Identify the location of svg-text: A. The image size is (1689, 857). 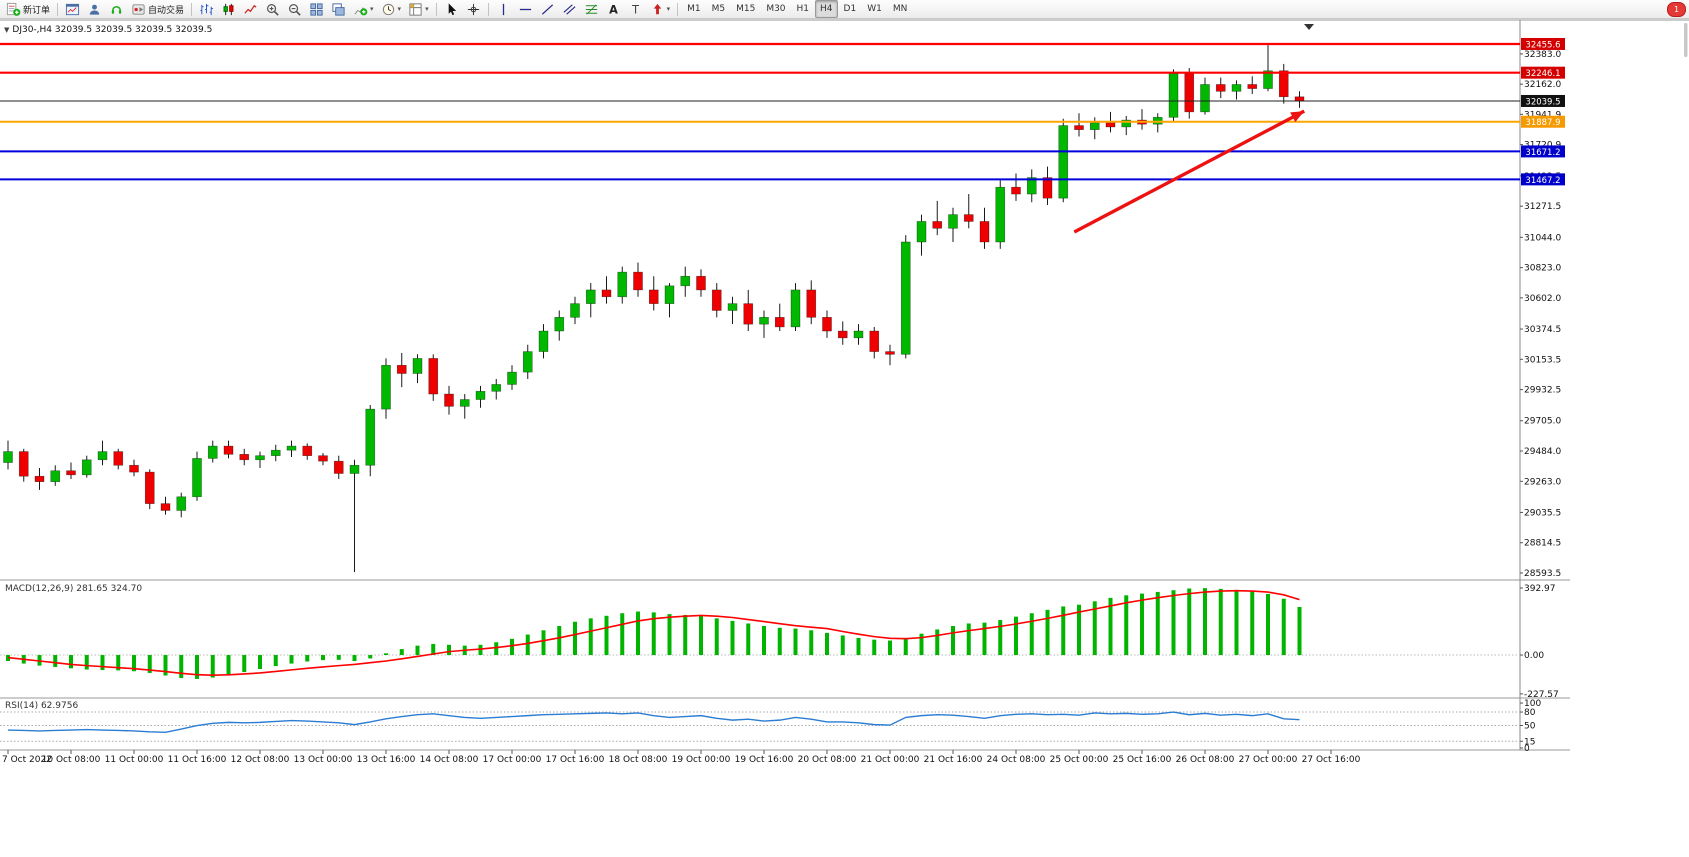
(613, 9).